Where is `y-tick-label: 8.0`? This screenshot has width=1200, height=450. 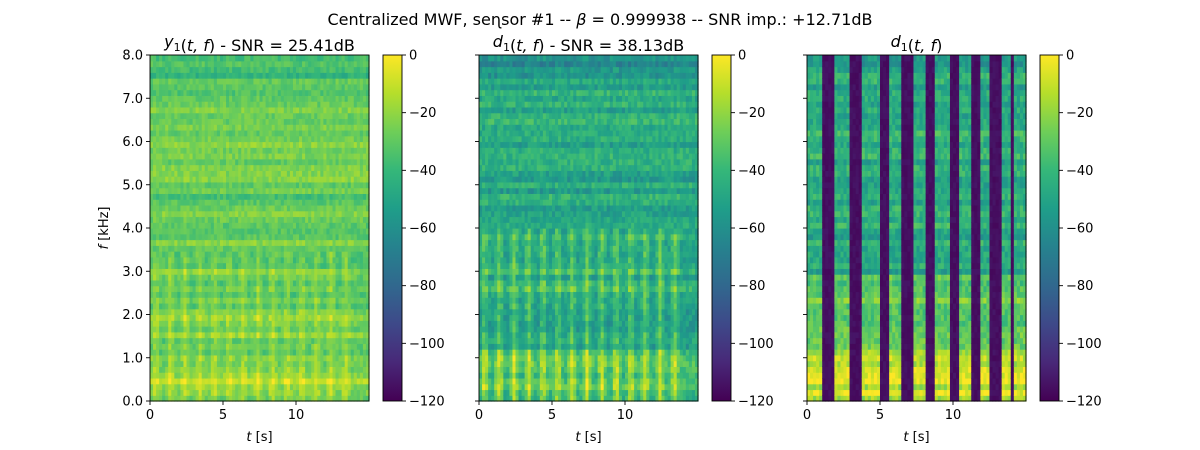 y-tick-label: 8.0 is located at coordinates (132, 56).